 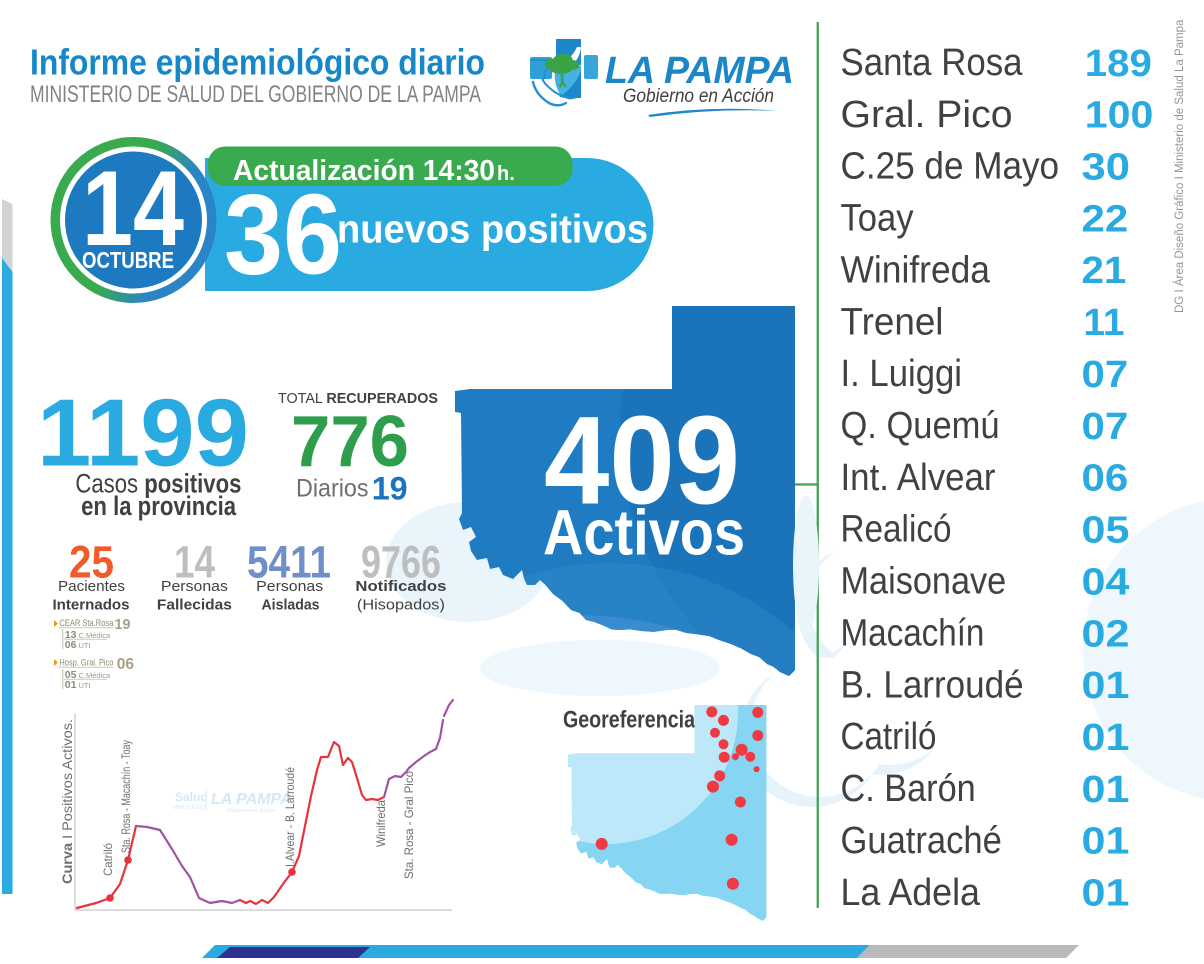 I want to click on svg-text: 13, so click(x=71, y=635).